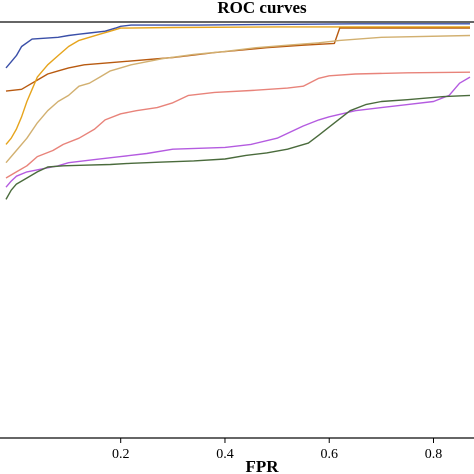  What do you see at coordinates (277, 450) in the screenshot?
I see `x-axis-ticks: 0.2 0.4 0.6 0.8` at bounding box center [277, 450].